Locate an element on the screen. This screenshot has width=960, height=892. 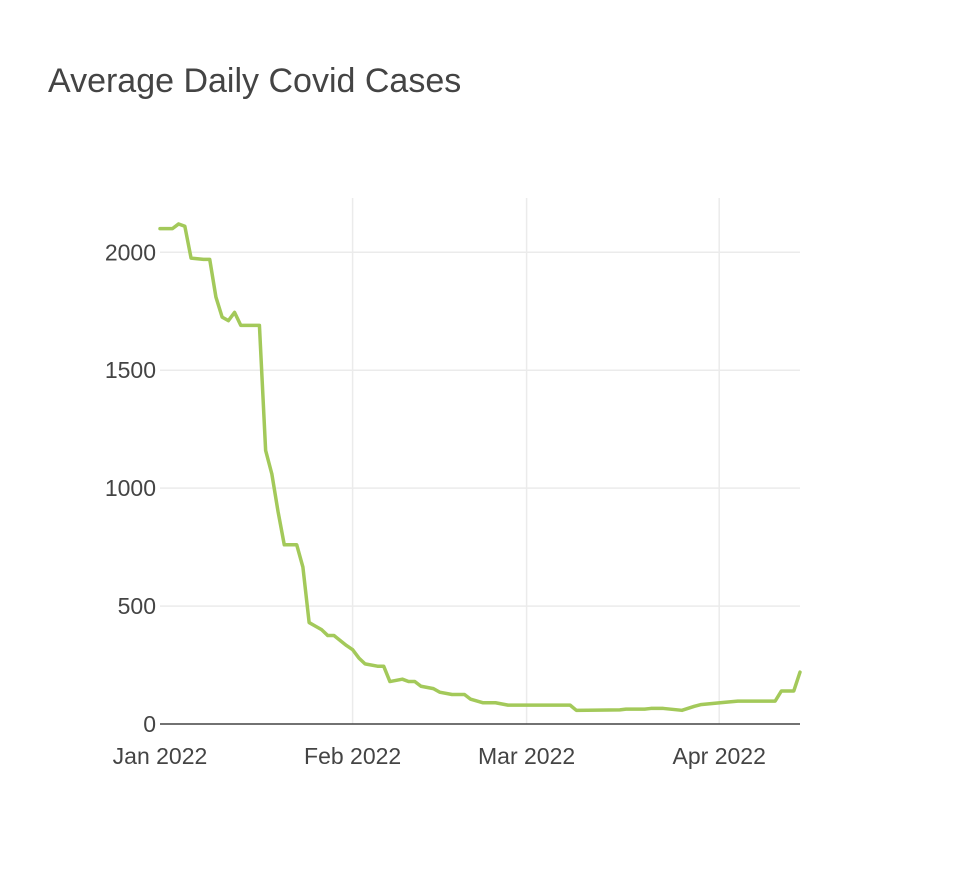
x-tick-label: Jan 2022 is located at coordinates (160, 756).